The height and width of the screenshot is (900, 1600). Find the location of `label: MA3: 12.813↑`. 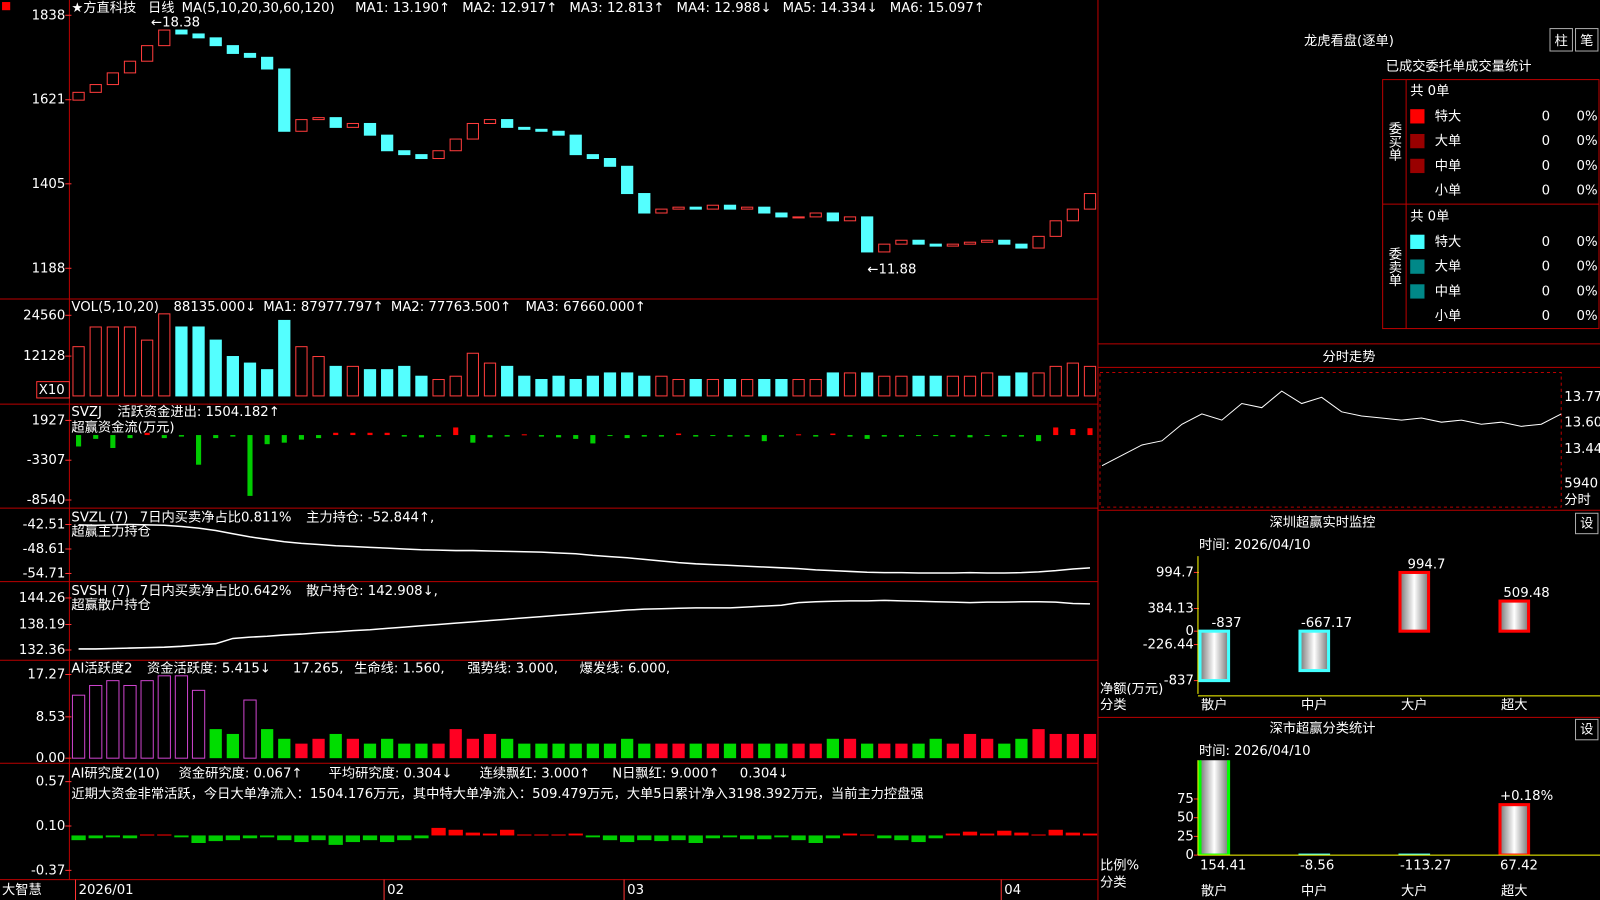

label: MA3: 12.813↑ is located at coordinates (616, 8).